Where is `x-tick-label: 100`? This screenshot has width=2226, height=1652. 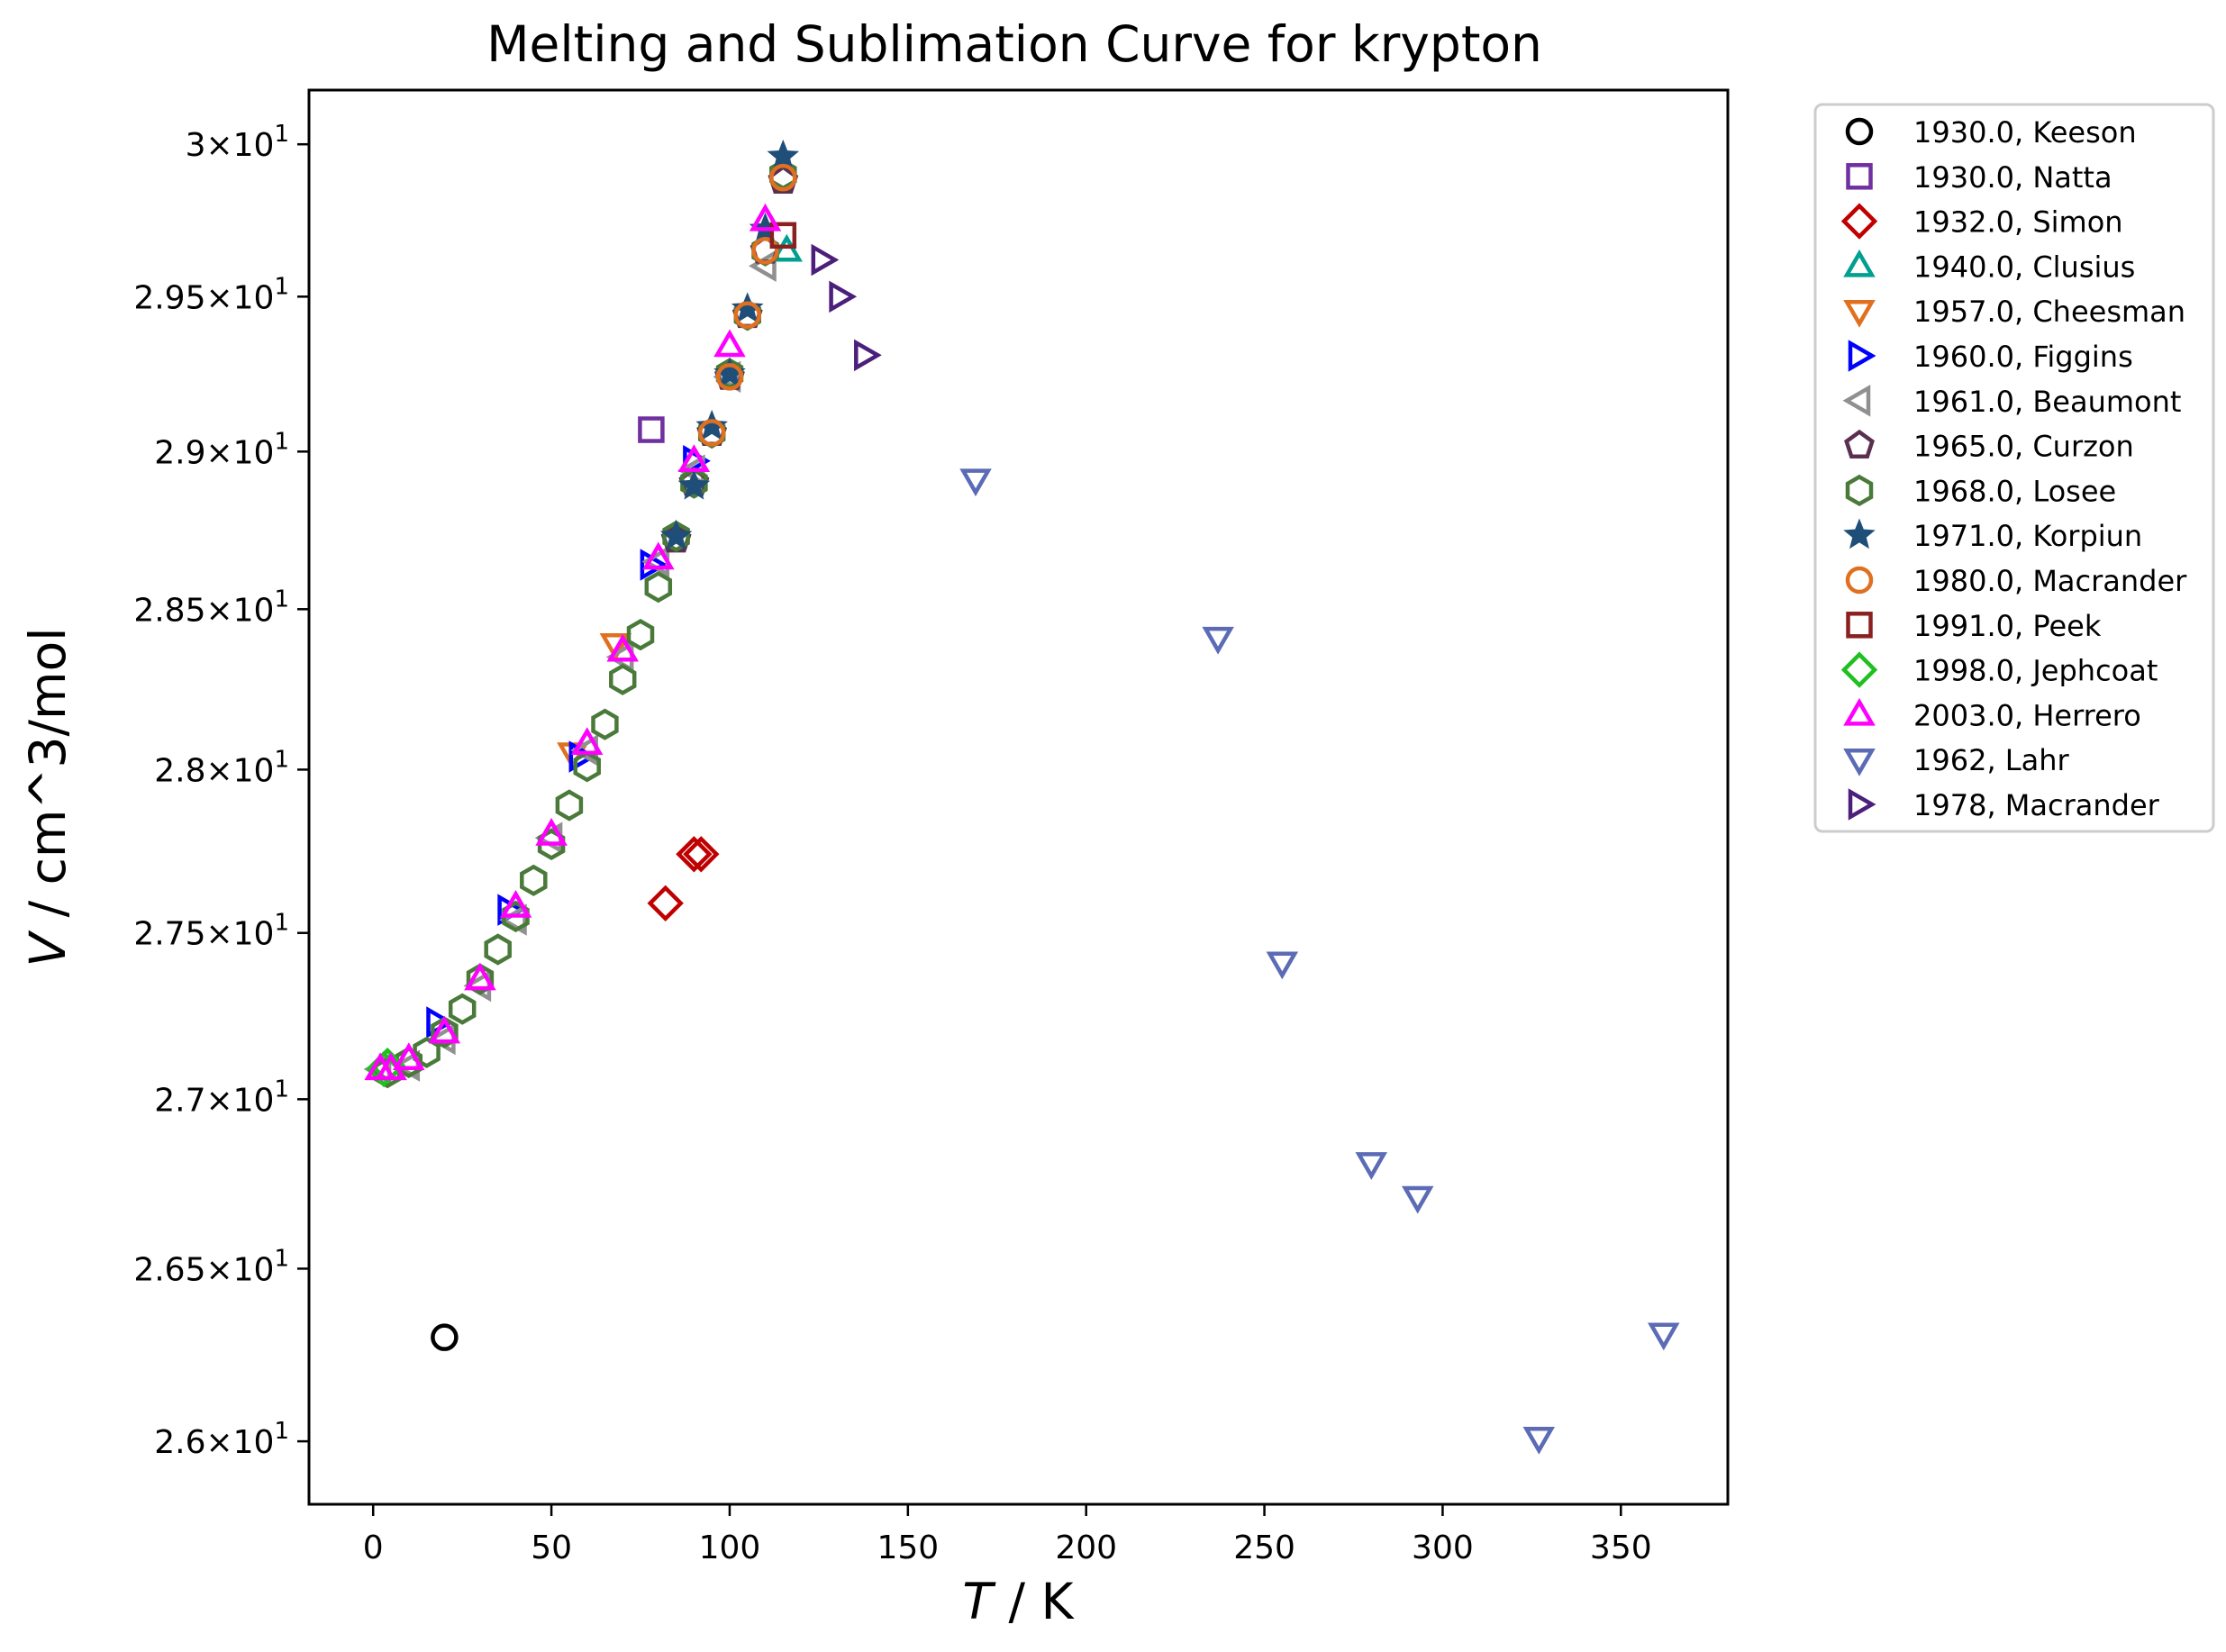 x-tick-label: 100 is located at coordinates (730, 1547).